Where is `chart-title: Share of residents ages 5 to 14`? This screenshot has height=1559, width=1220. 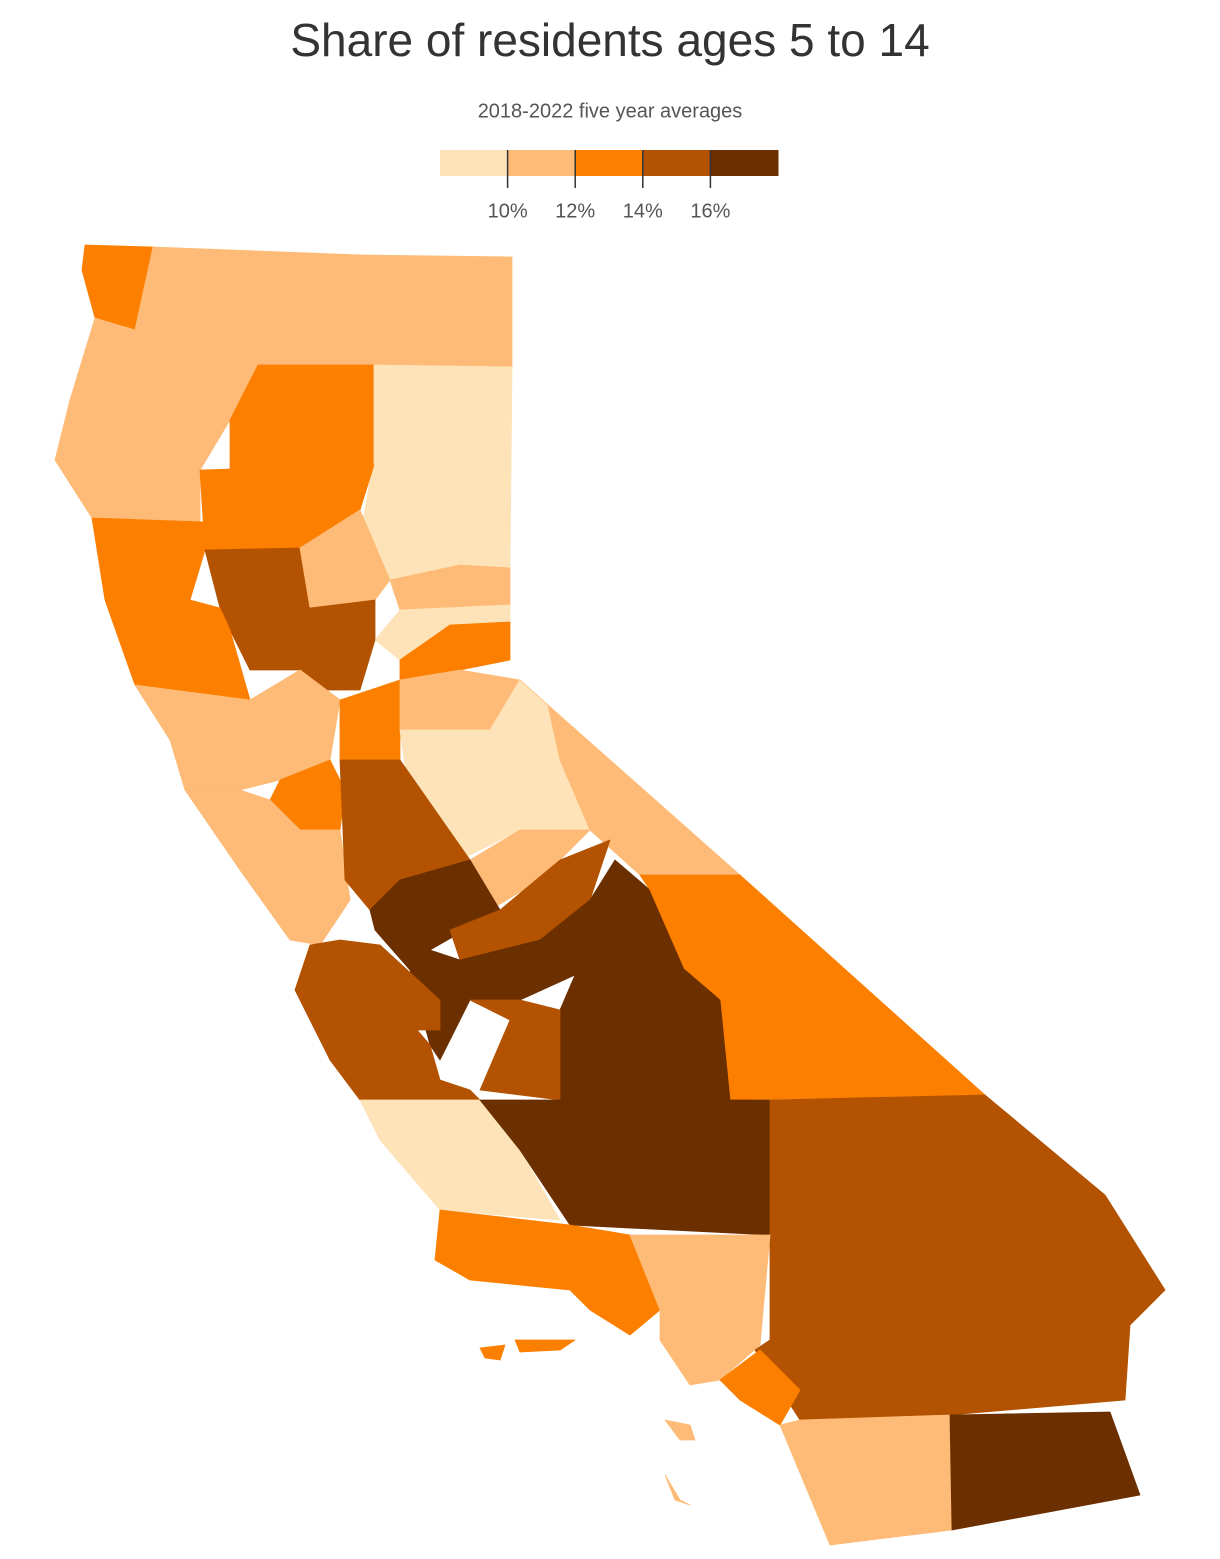
chart-title: Share of residents ages 5 to 14 is located at coordinates (609, 40).